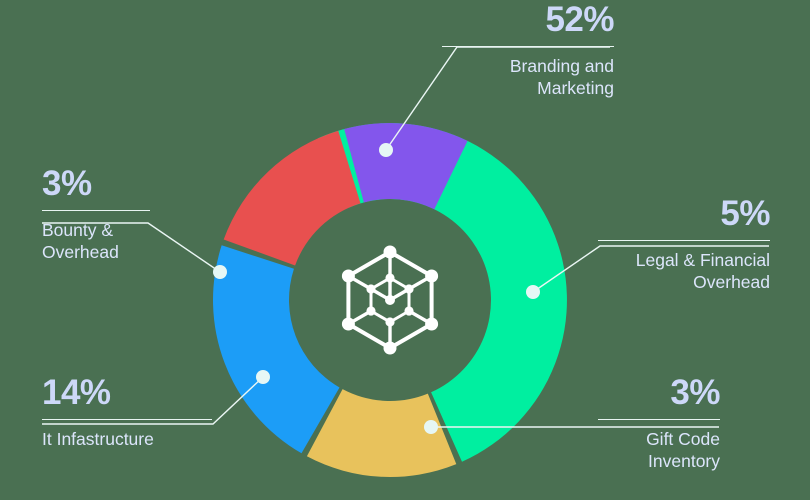 The image size is (810, 500). What do you see at coordinates (386, 150) in the screenshot?
I see `slice-anchor-dot-branding` at bounding box center [386, 150].